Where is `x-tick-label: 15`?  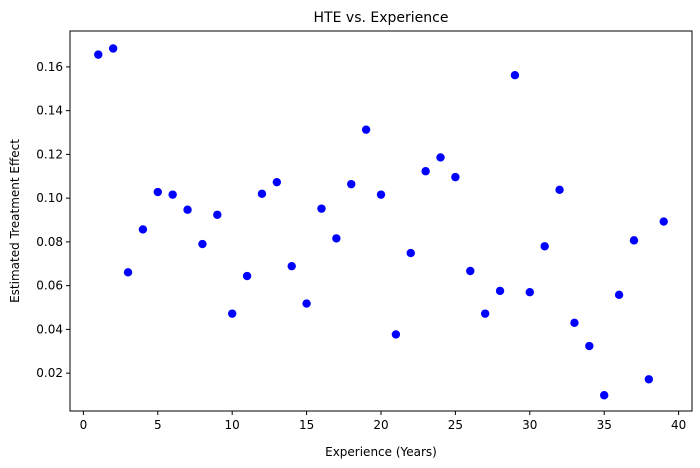
x-tick-label: 15 is located at coordinates (306, 425).